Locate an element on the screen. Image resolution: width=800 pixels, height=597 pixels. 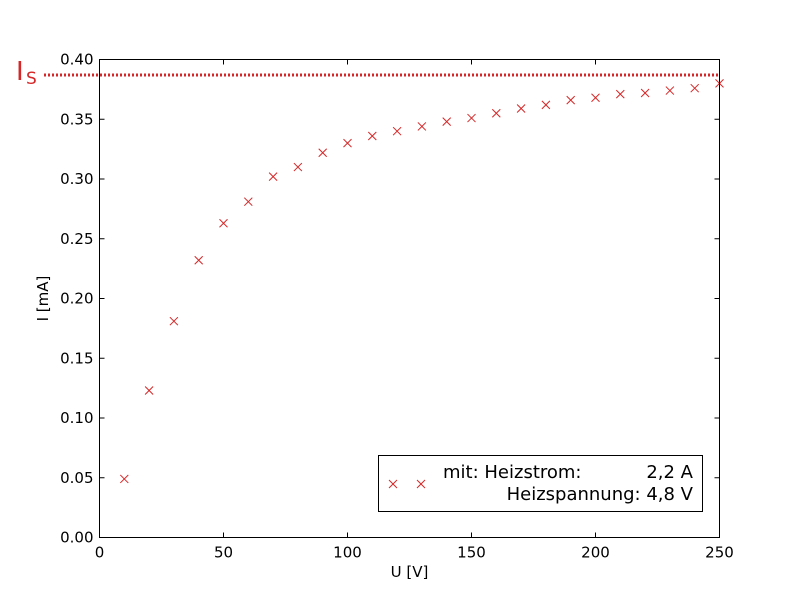
y-tick-label: 0.40 is located at coordinates (76, 60).